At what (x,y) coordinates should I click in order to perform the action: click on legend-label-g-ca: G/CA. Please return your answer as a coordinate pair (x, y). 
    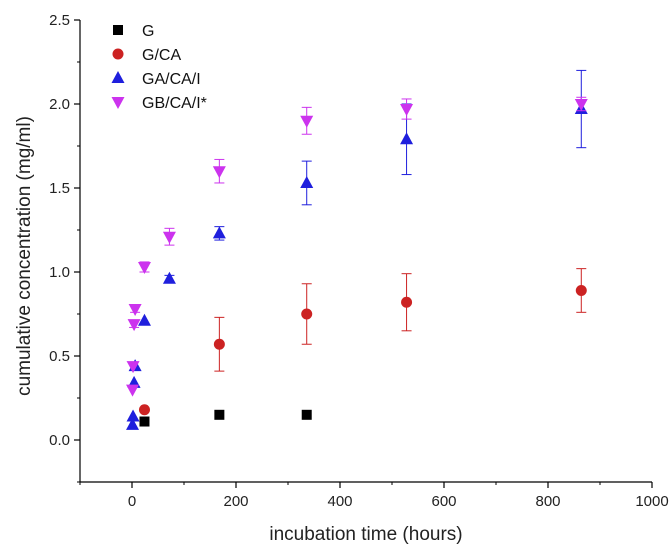
    Looking at the image, I should click on (161, 55).